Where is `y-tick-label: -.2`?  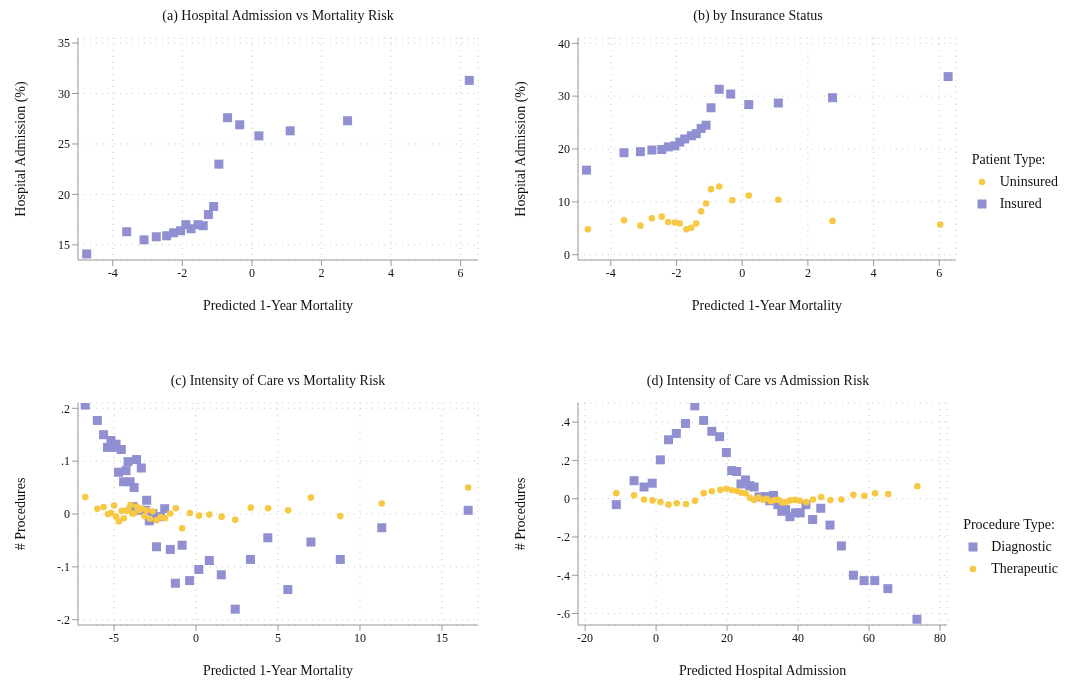 y-tick-label: -.2 is located at coordinates (563, 537).